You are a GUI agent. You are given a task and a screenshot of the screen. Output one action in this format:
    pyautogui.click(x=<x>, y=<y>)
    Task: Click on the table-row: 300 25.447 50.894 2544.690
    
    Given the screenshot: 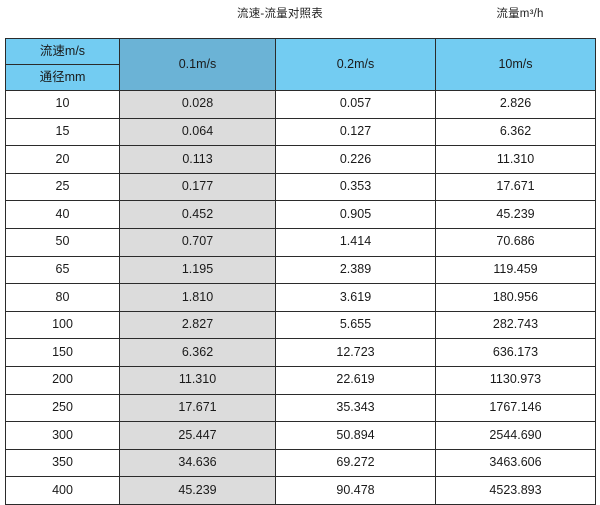 What is the action you would take?
    pyautogui.click(x=300, y=435)
    